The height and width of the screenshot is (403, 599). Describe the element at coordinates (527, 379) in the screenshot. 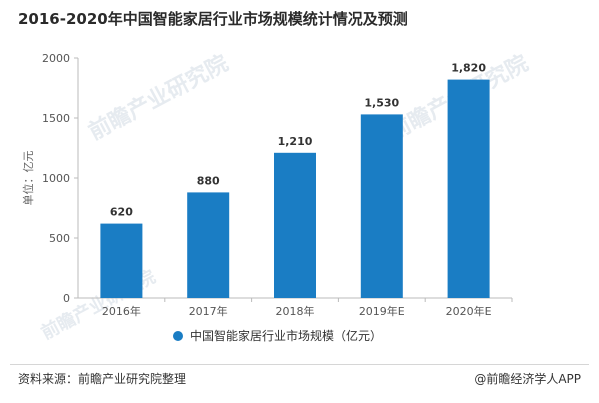

I see `brand-credit: @前瞻经济学人APP` at that location.